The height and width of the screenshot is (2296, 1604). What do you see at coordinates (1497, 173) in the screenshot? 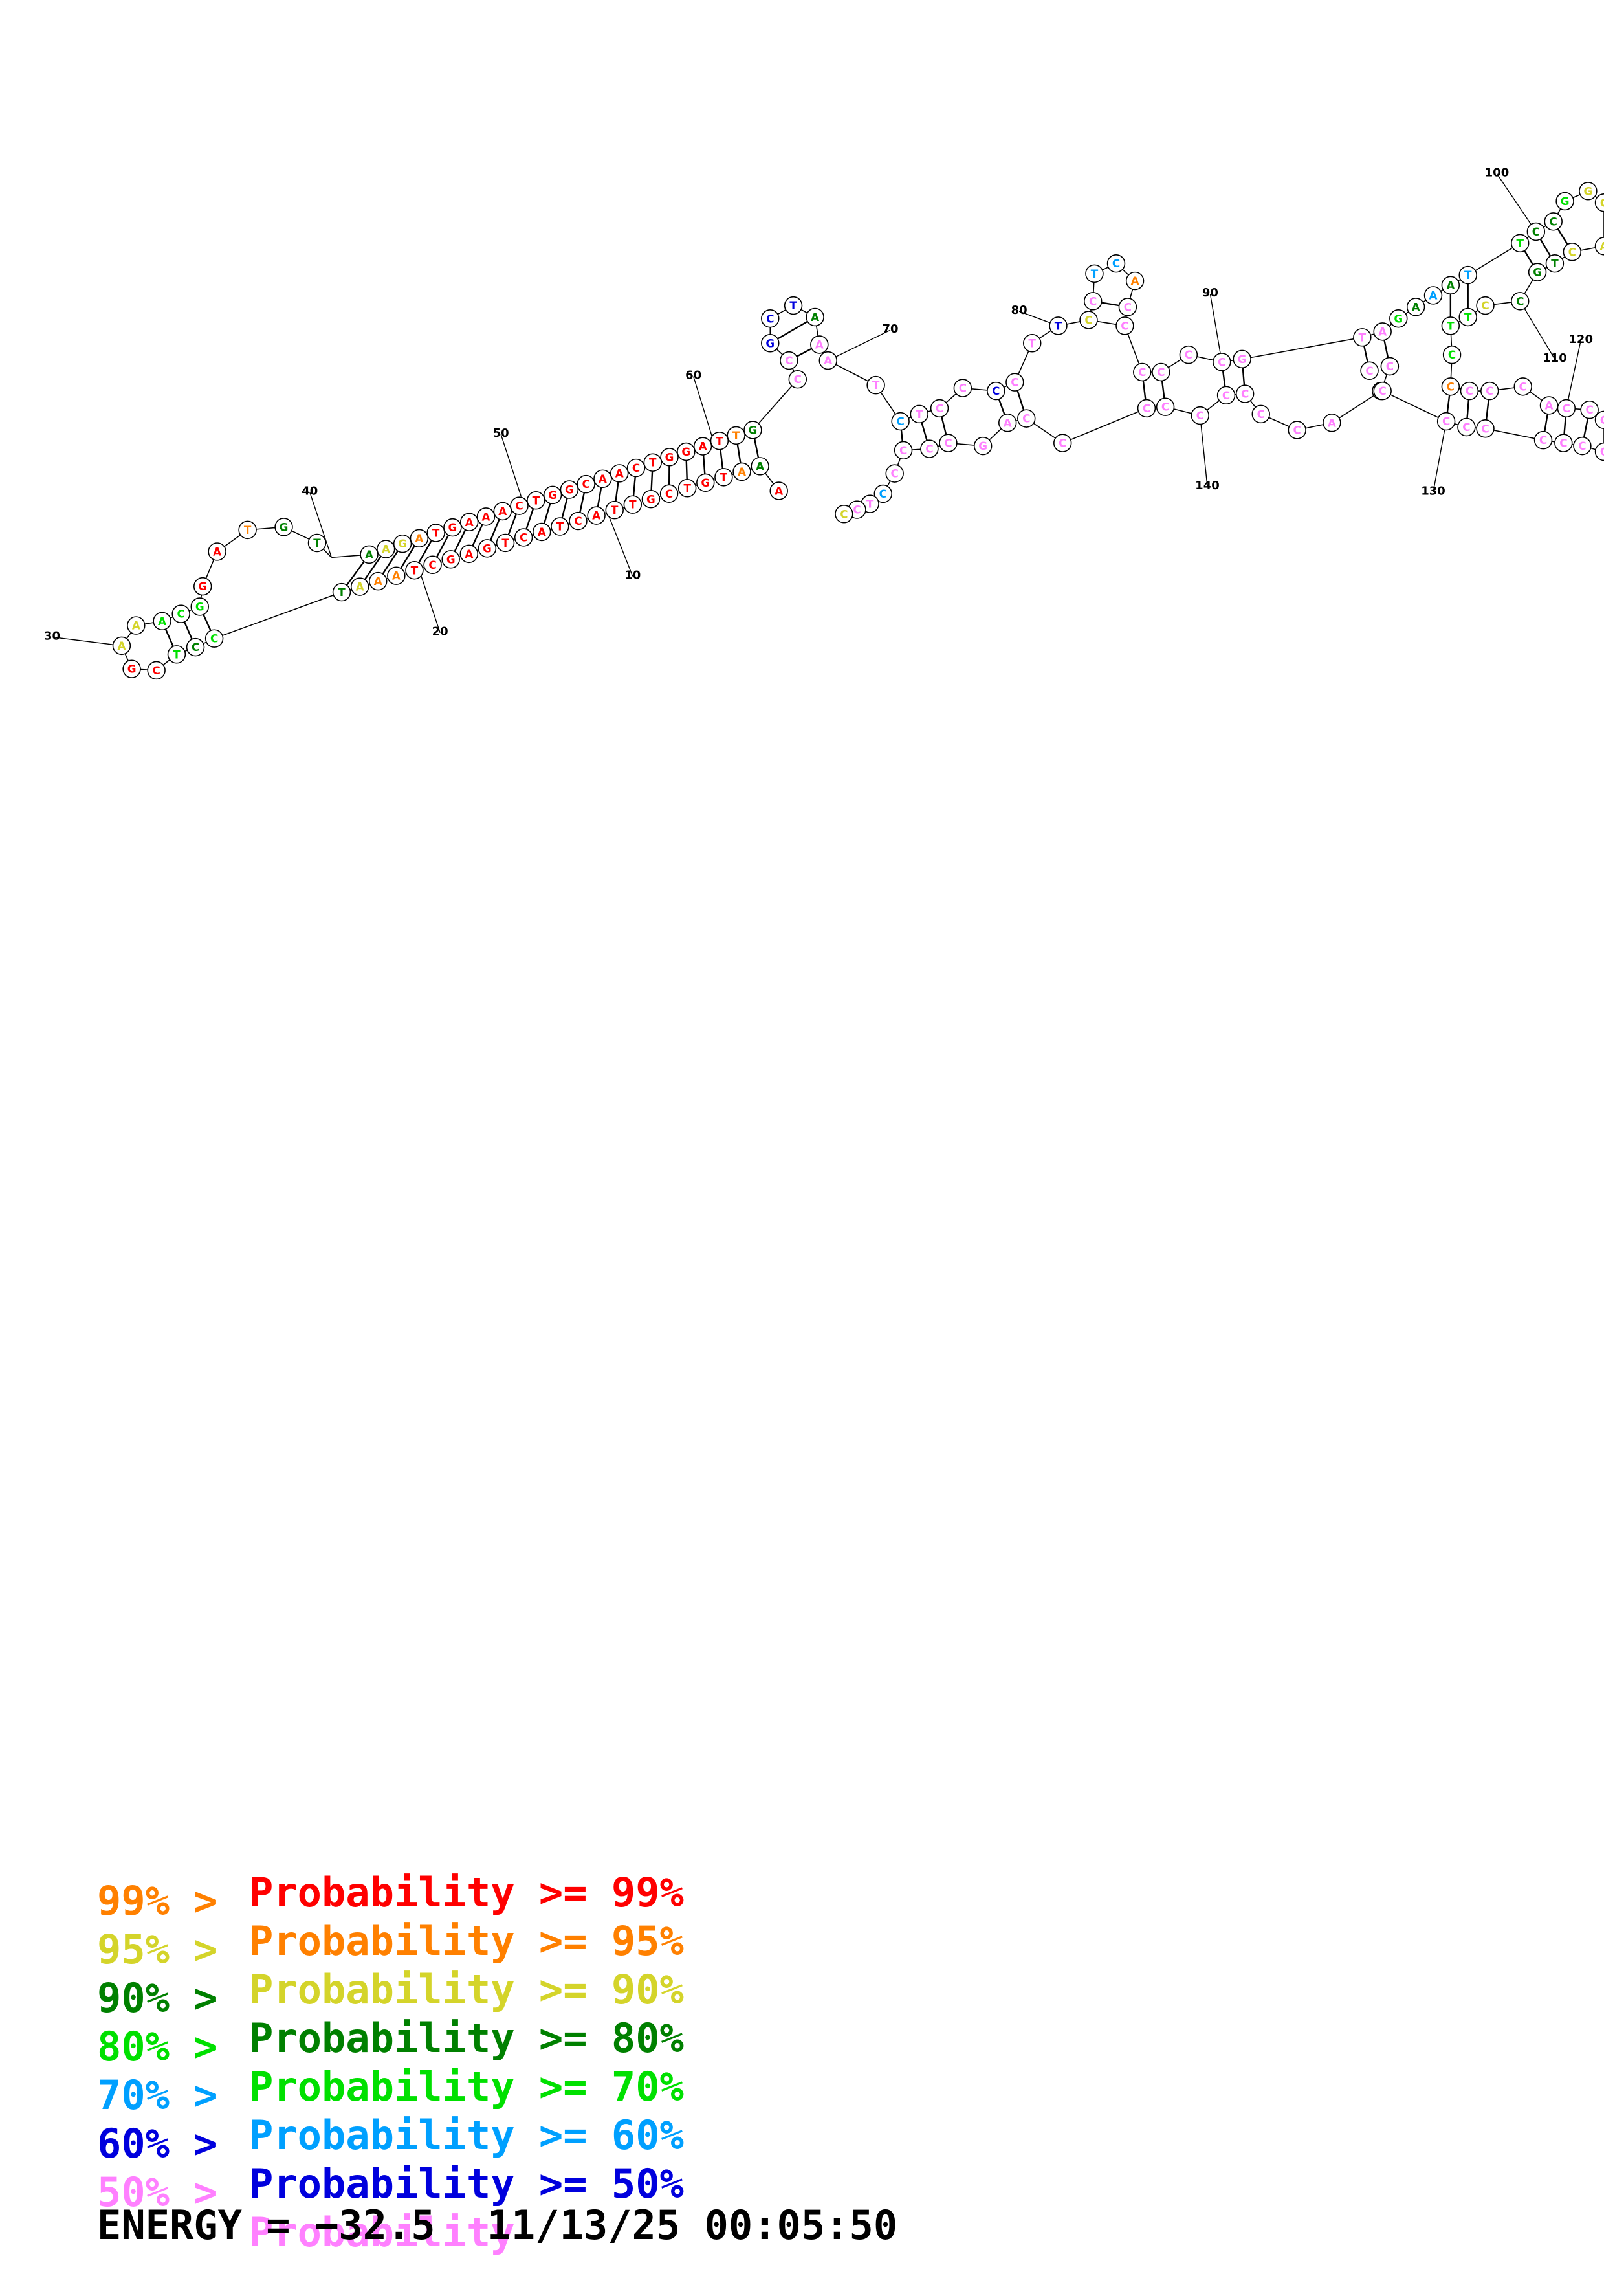
I see `position-label: 100` at bounding box center [1497, 173].